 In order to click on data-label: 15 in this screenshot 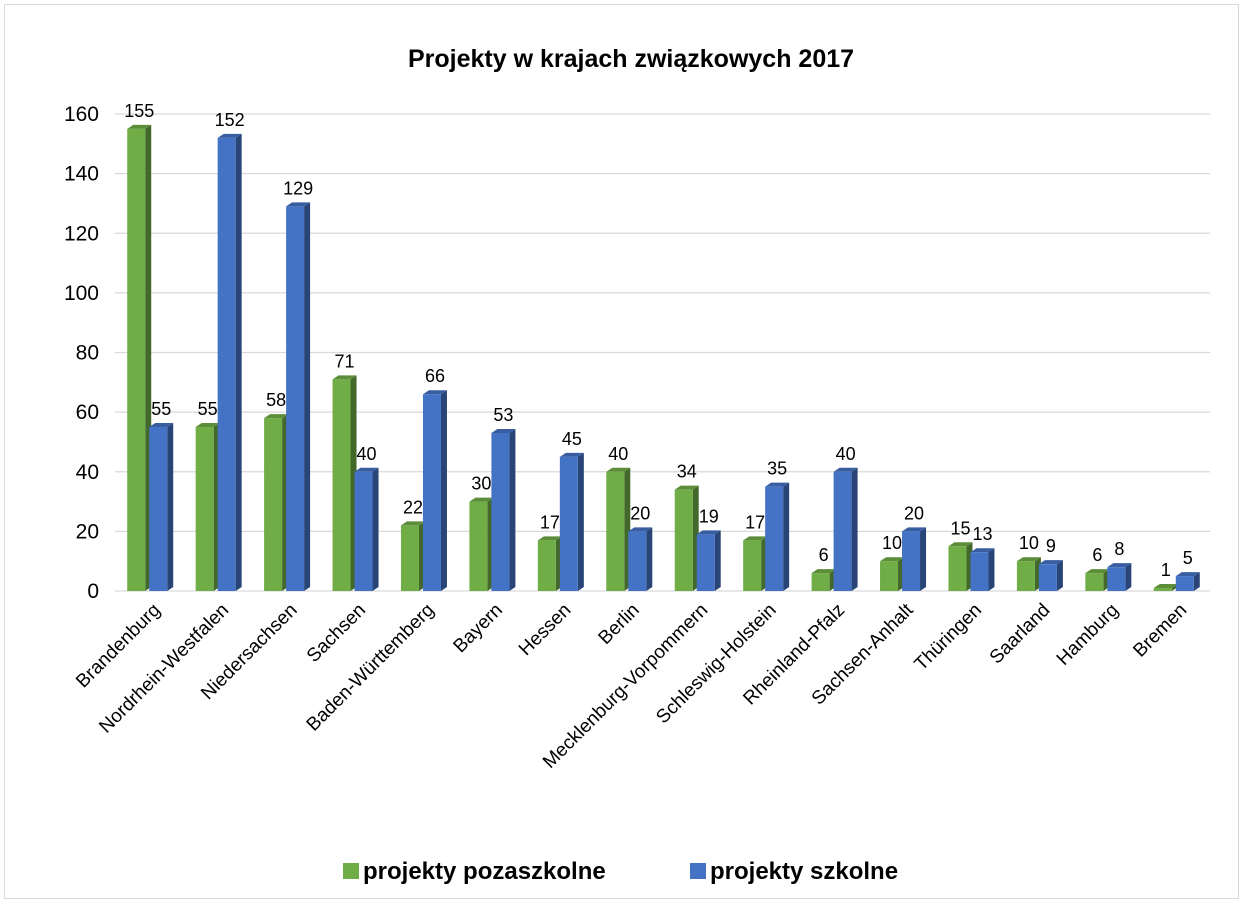, I will do `click(960, 528)`.